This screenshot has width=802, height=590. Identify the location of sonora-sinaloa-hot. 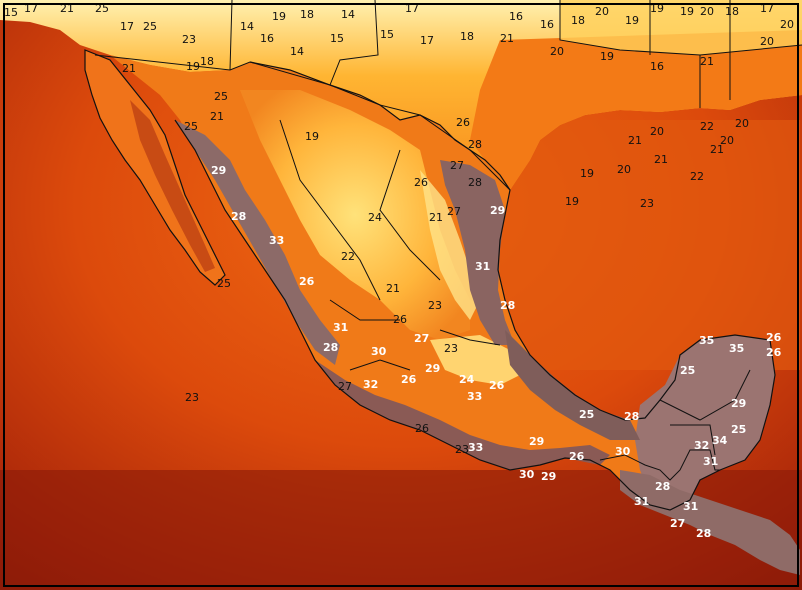
(257, 242).